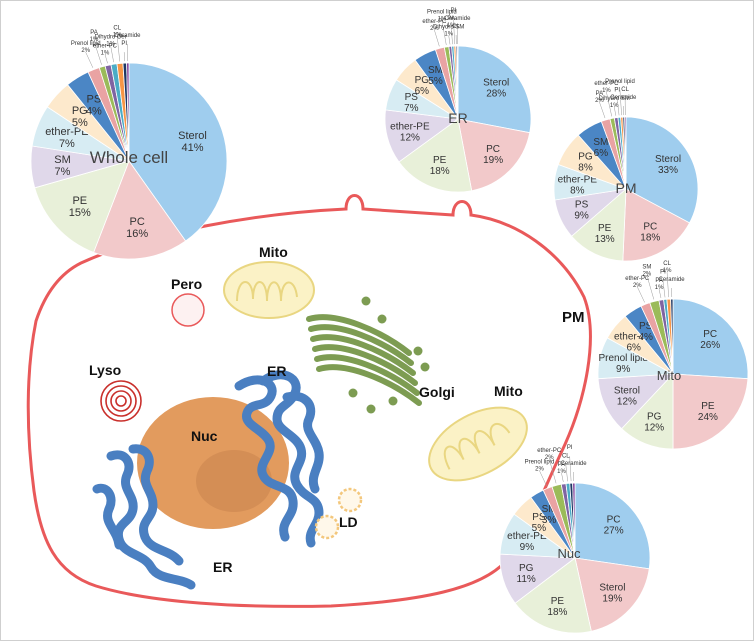 Image resolution: width=754 pixels, height=641 pixels. Describe the element at coordinates (478, 444) in the screenshot. I see `mitochondrion-right` at that location.